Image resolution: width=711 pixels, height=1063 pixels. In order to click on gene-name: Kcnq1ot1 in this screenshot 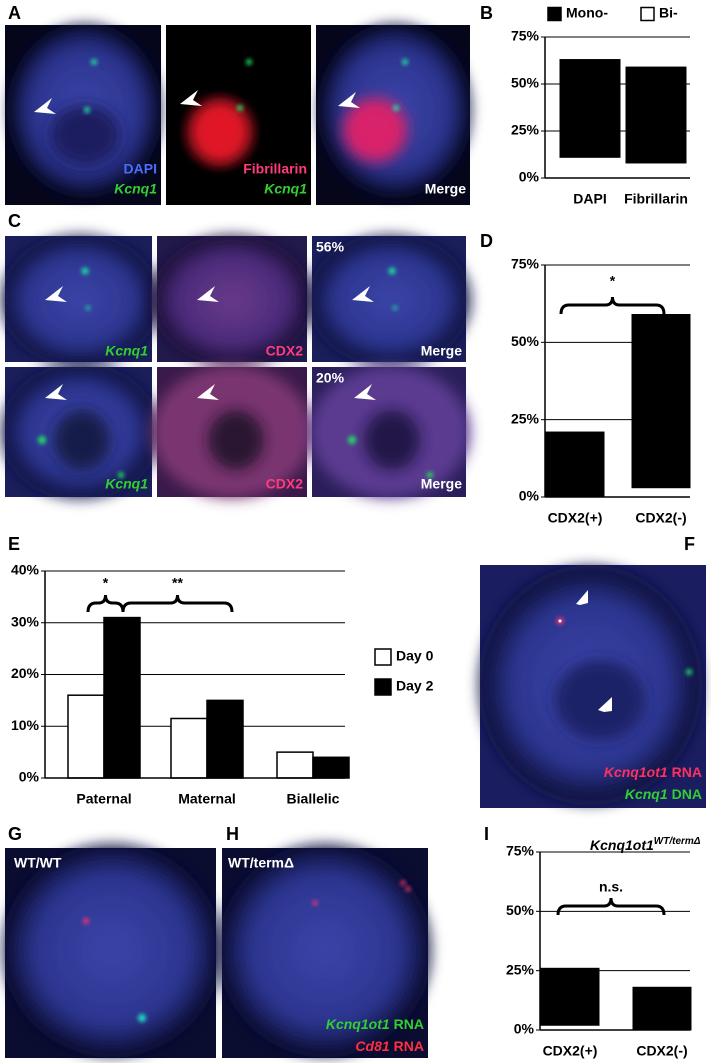, I will do `click(358, 1024)`.